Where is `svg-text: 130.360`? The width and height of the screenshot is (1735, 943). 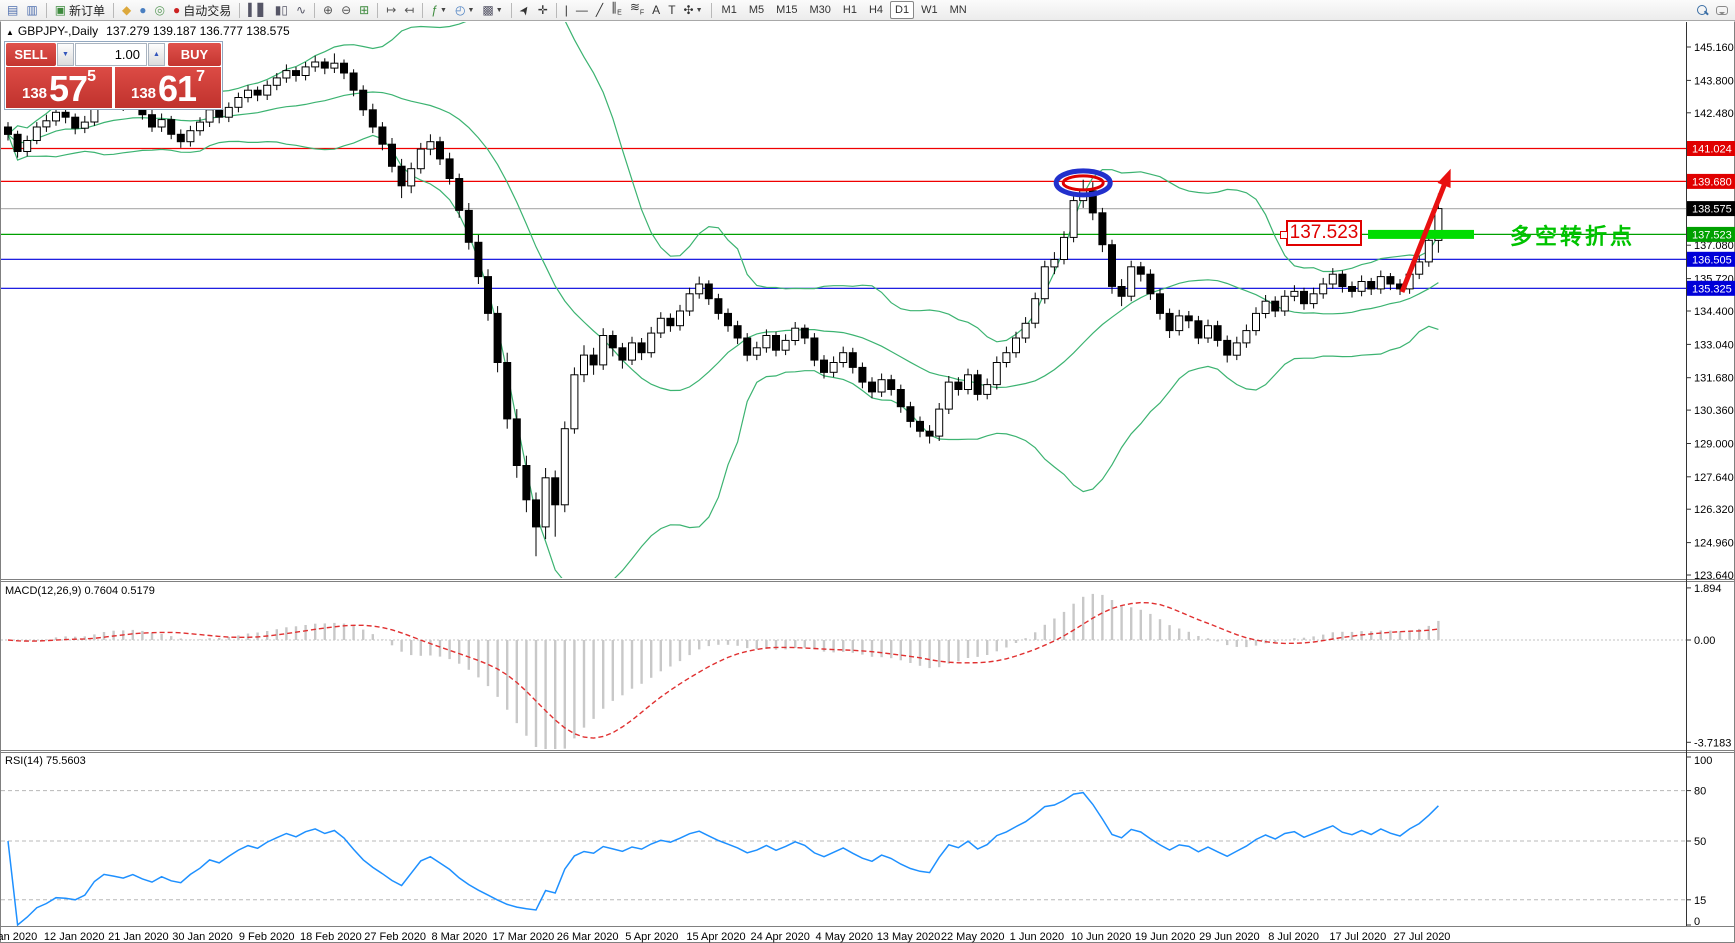 svg-text: 130.360 is located at coordinates (1714, 411).